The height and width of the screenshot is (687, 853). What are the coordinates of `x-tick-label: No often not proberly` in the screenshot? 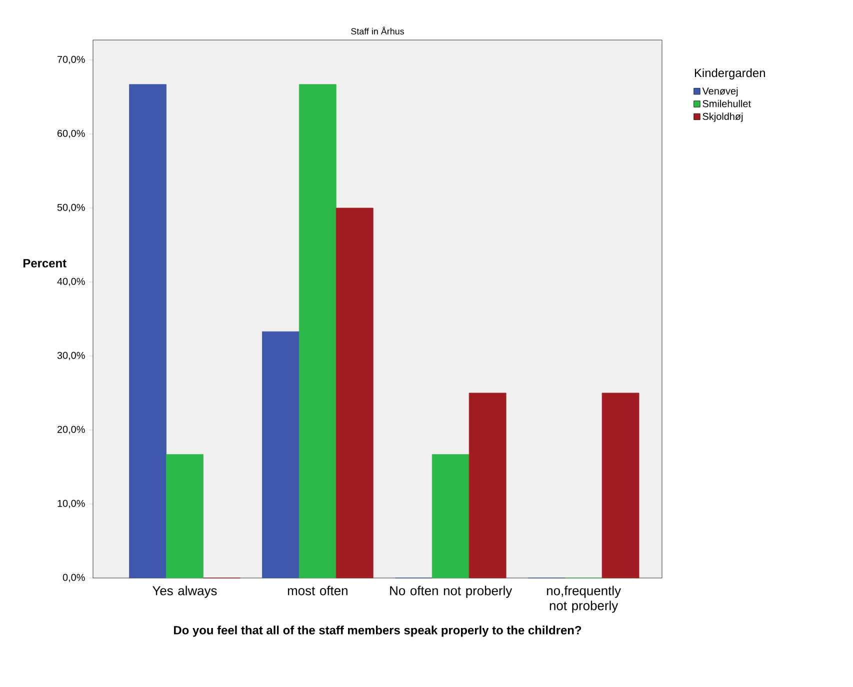 It's located at (451, 592).